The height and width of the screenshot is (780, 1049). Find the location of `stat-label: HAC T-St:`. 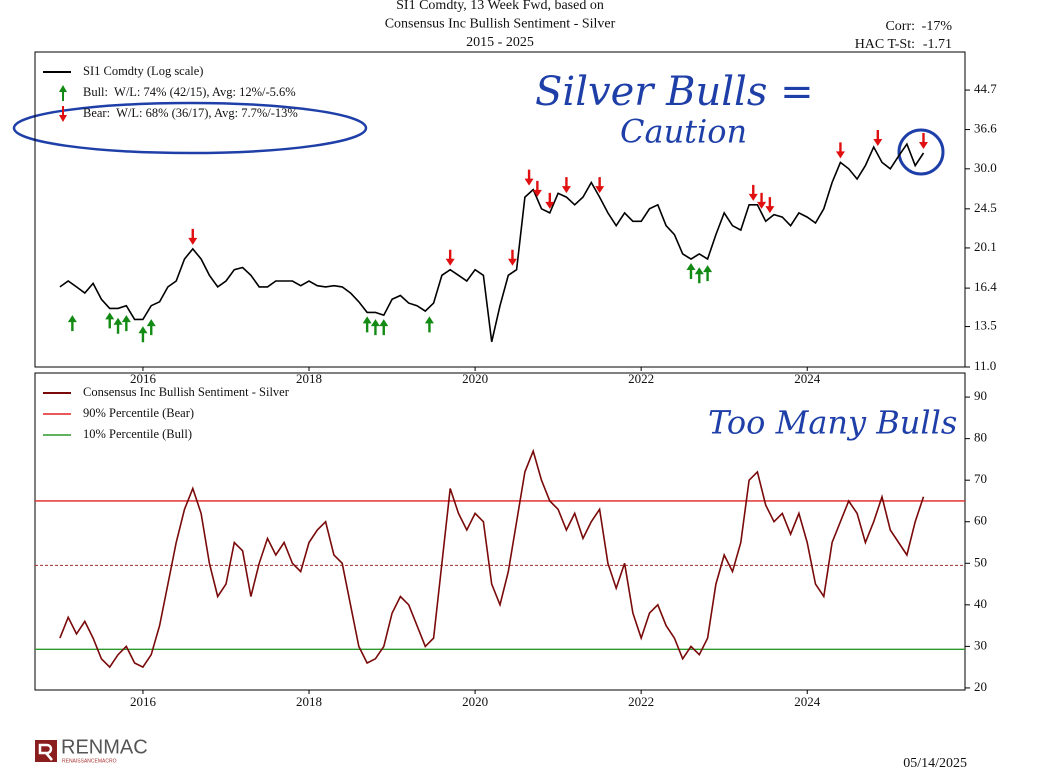

stat-label: HAC T-St: is located at coordinates (885, 44).